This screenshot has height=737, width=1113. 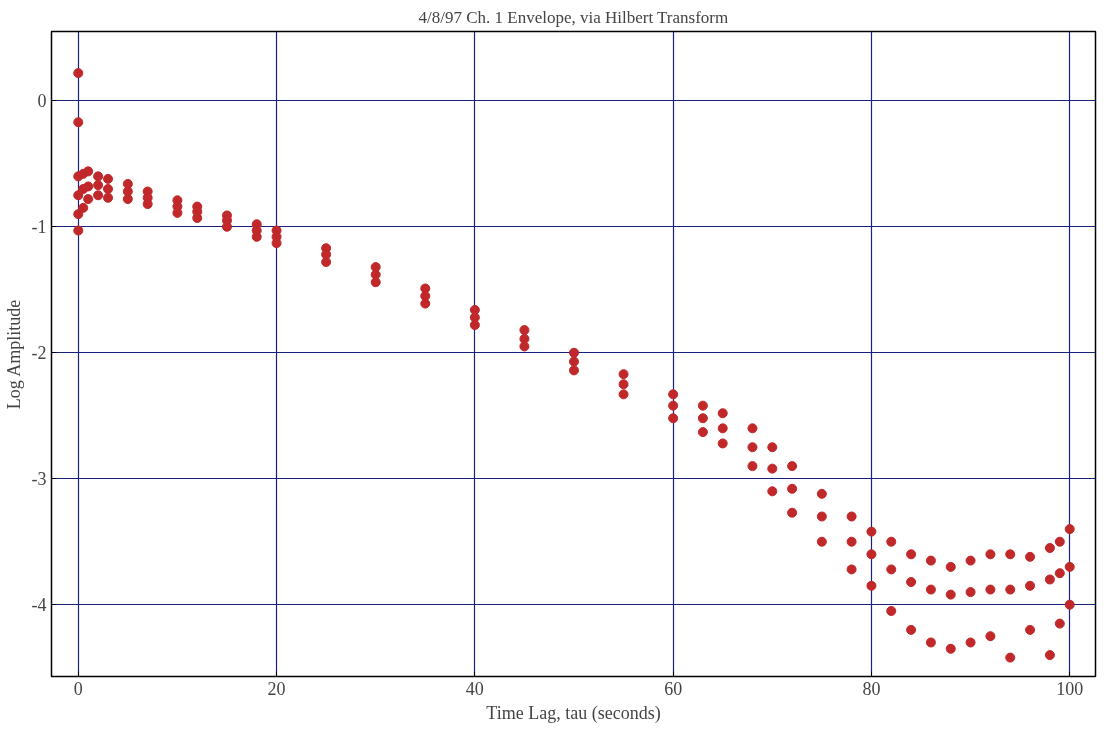 I want to click on y-tick-label: -1, so click(x=39, y=227).